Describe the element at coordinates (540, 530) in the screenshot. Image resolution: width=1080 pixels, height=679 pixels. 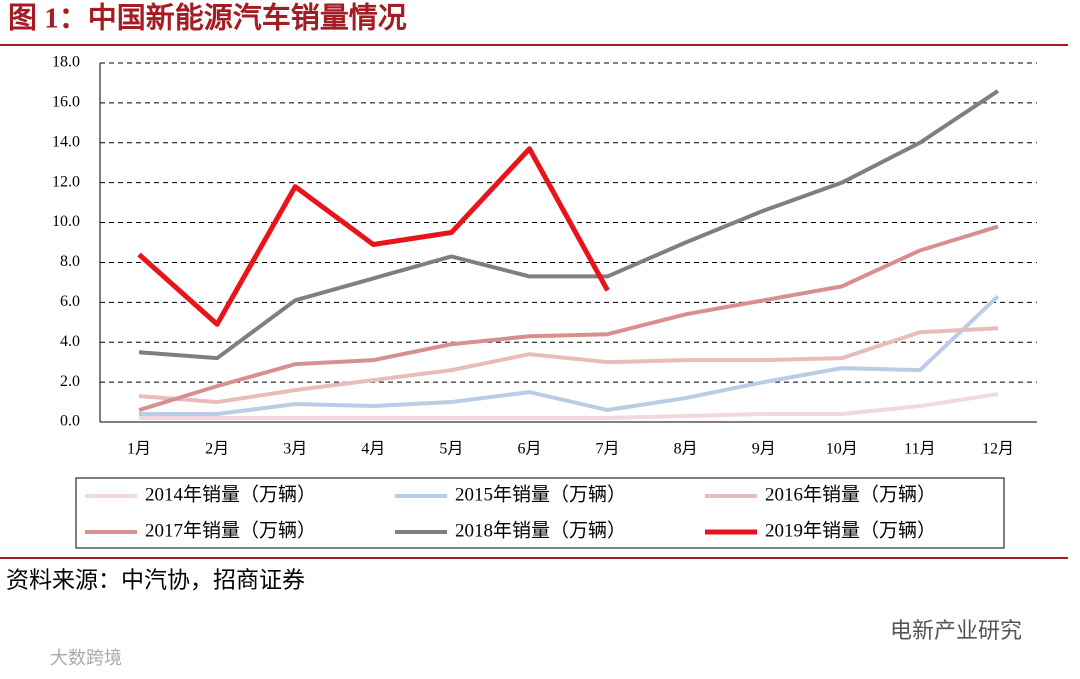
I see `legend-label: 2018年销量（万辆）` at that location.